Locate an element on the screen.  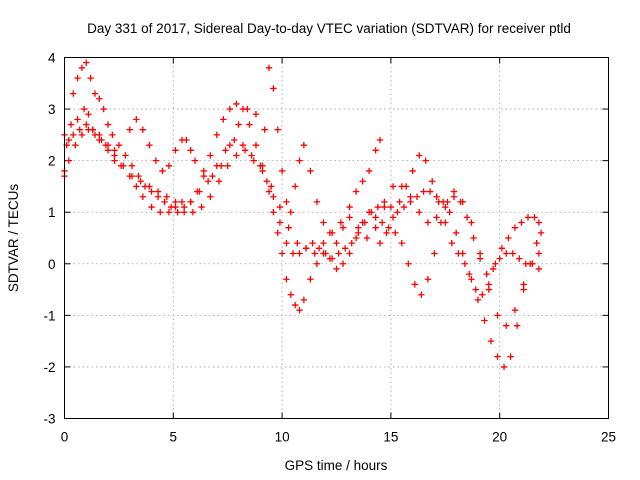
y-tick-label: 2 is located at coordinates (52, 161).